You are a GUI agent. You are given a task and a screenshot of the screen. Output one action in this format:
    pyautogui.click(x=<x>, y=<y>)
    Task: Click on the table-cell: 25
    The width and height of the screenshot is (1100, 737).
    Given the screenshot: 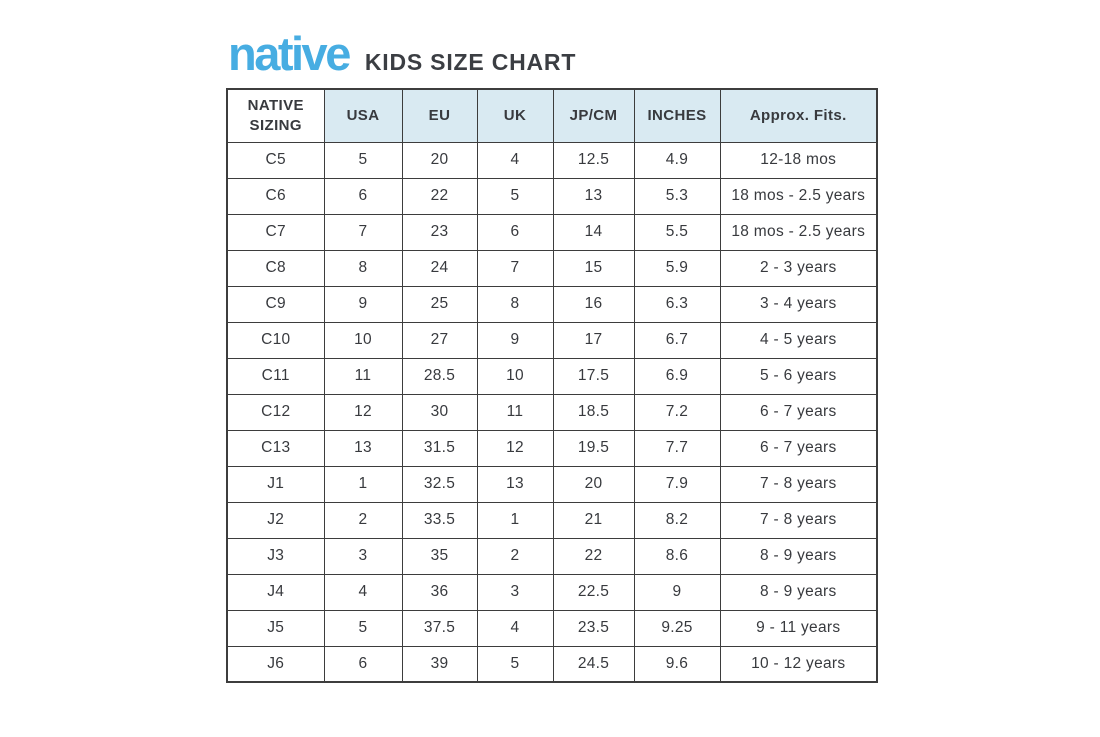 What is the action you would take?
    pyautogui.click(x=439, y=304)
    